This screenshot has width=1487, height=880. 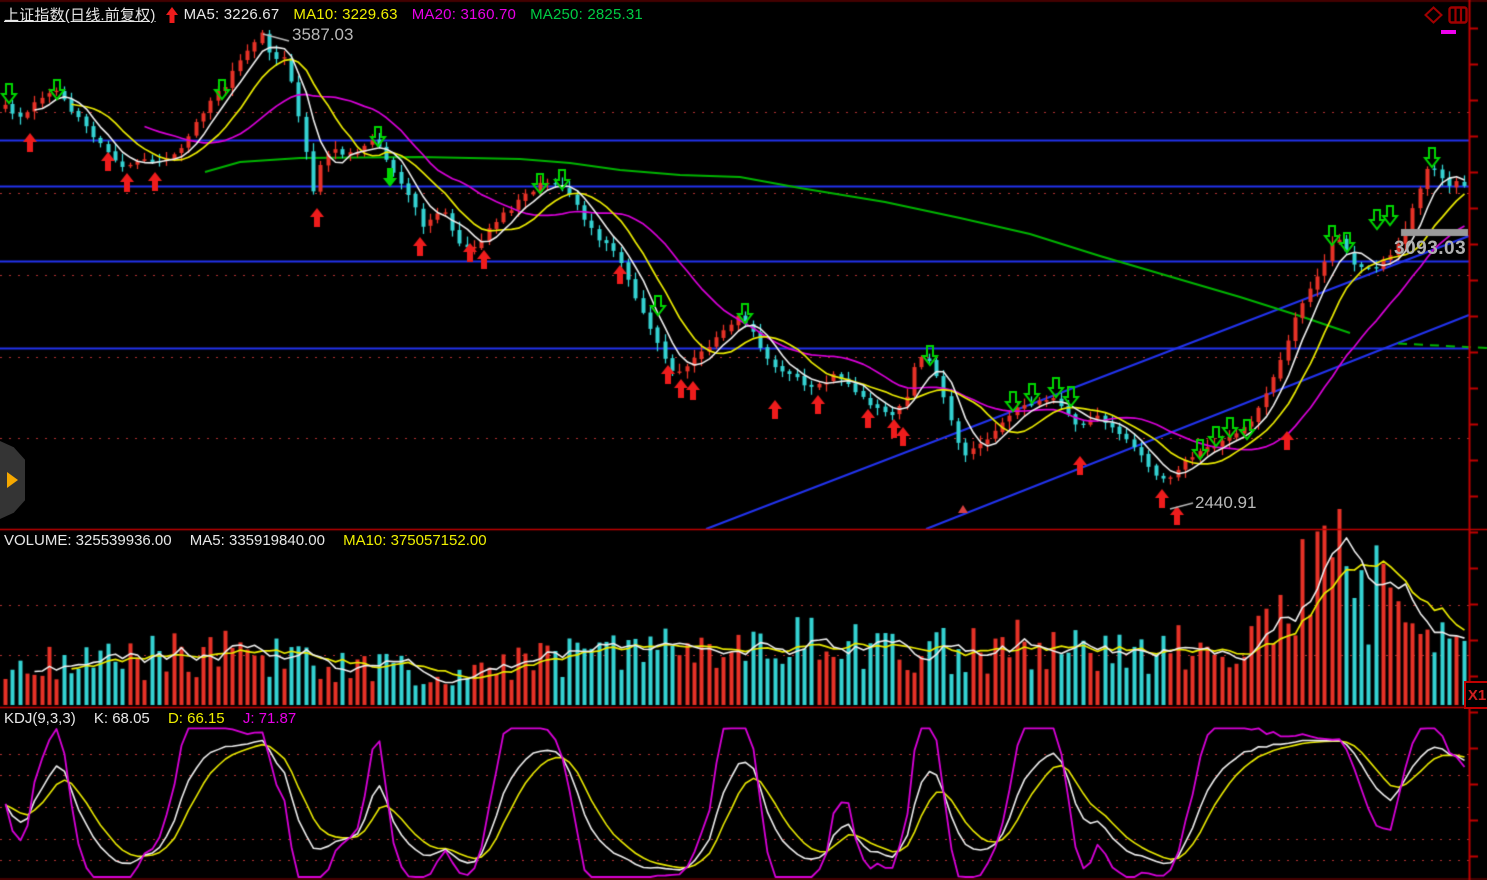 I want to click on ma10-value: MA10: 3229.63, so click(x=345, y=14).